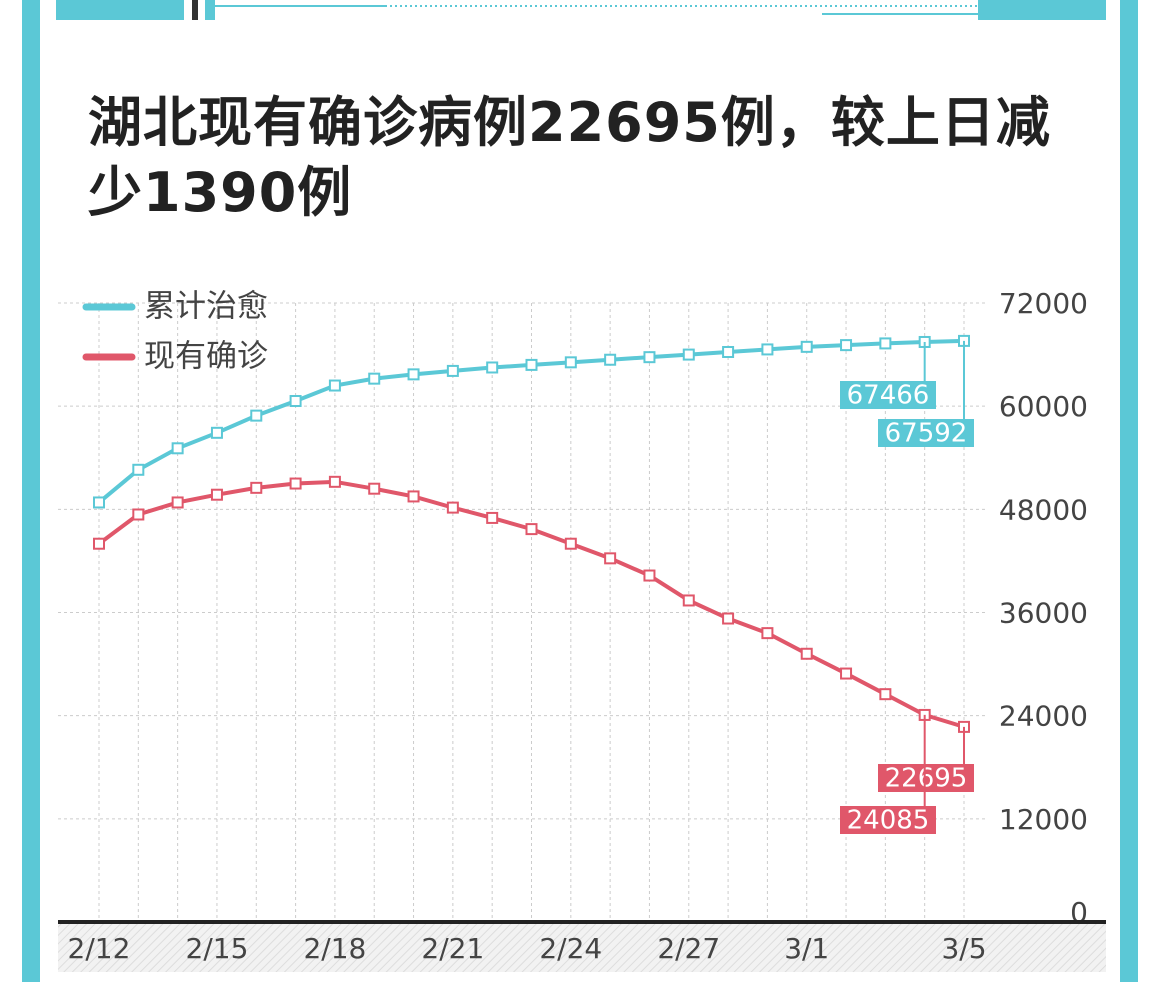 The height and width of the screenshot is (982, 1158). I want to click on x-tick-label: 3/1, so click(806, 948).